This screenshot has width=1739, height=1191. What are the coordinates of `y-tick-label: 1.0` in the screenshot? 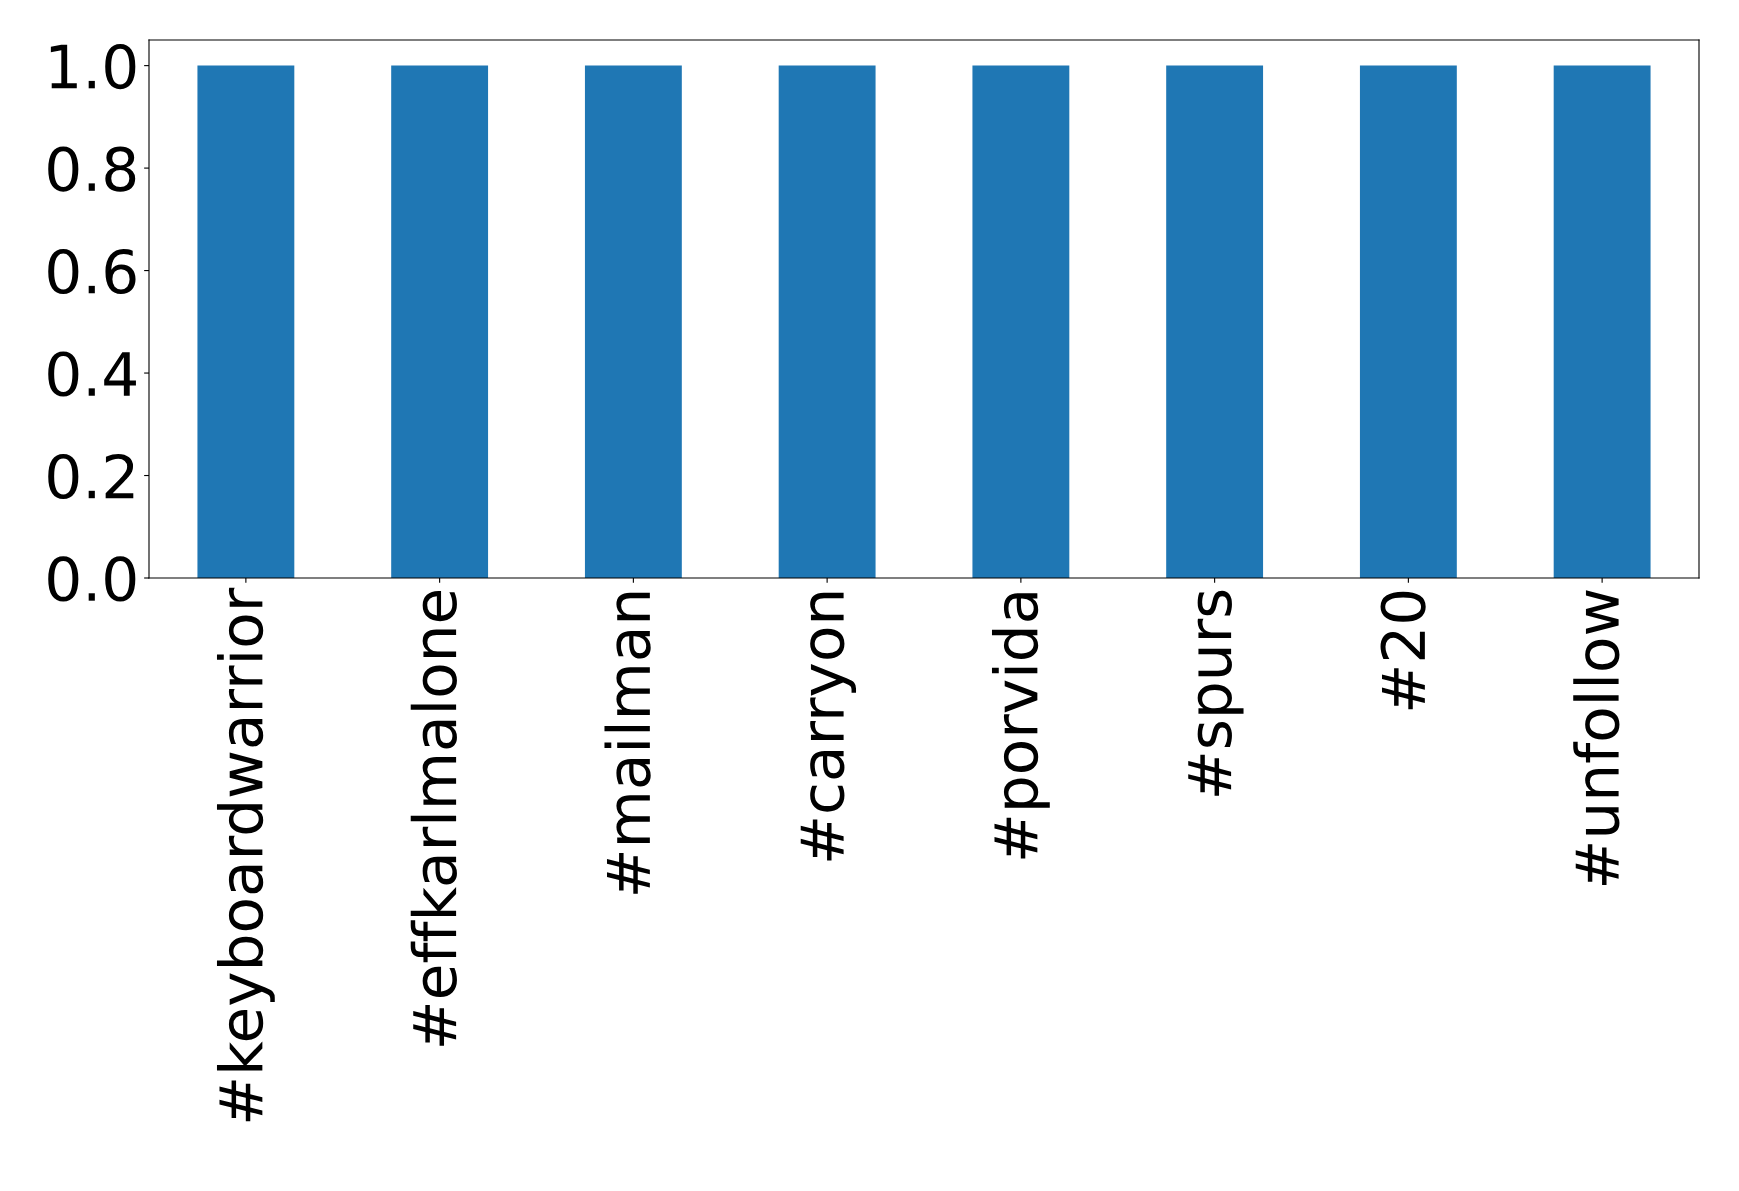 It's located at (93, 66).